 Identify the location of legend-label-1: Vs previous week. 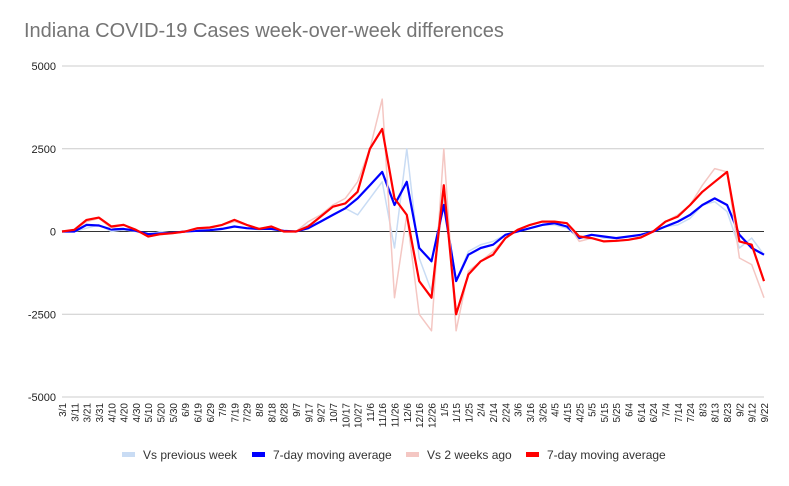
(190, 455).